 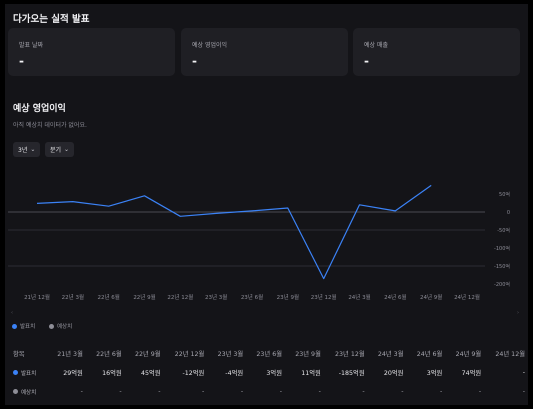 I want to click on column-header: 23년 6월, so click(x=269, y=354).